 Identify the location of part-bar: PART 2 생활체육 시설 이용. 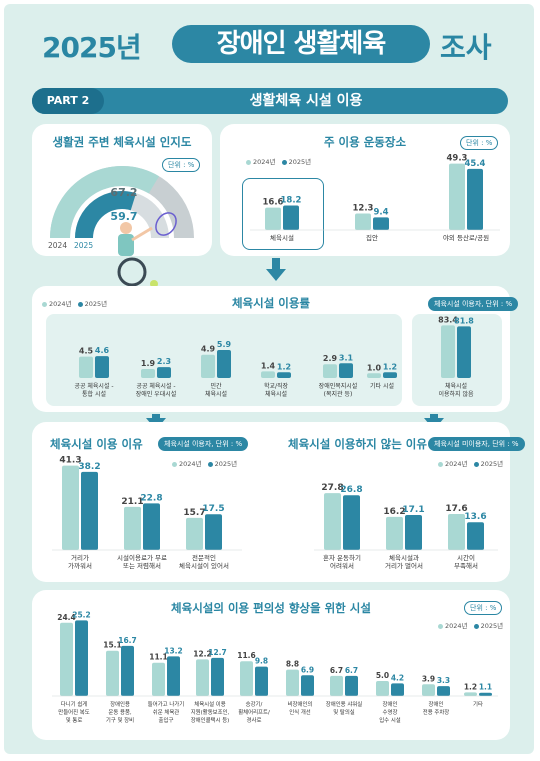
(270, 101).